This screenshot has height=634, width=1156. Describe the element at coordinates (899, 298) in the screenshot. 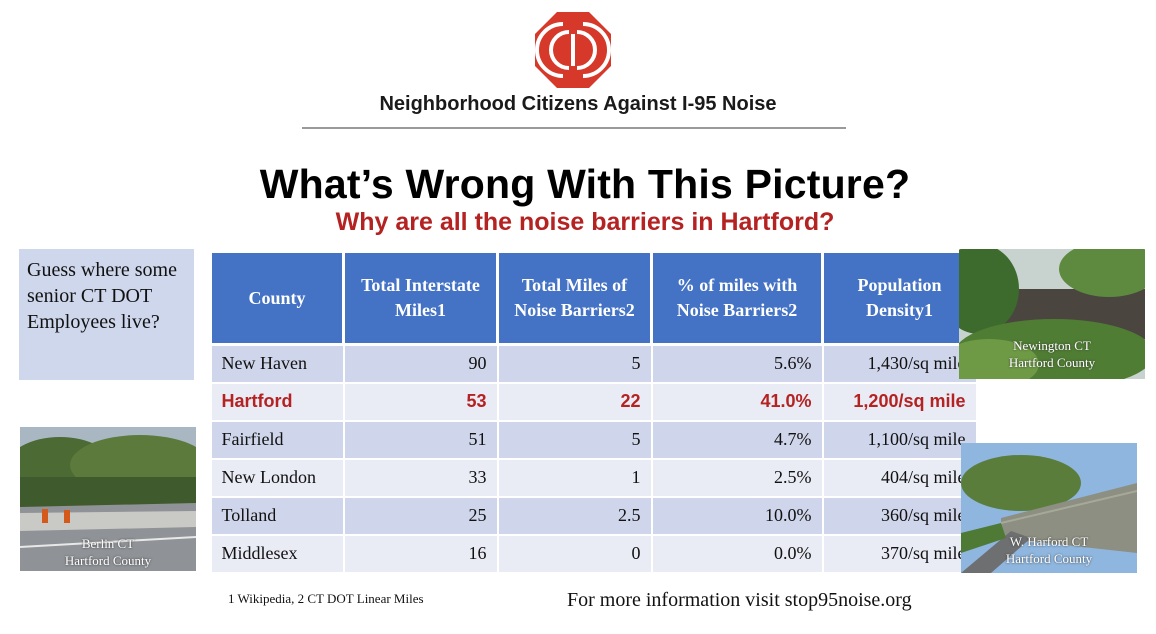

I see `col-header-population-density: Population Density1` at that location.